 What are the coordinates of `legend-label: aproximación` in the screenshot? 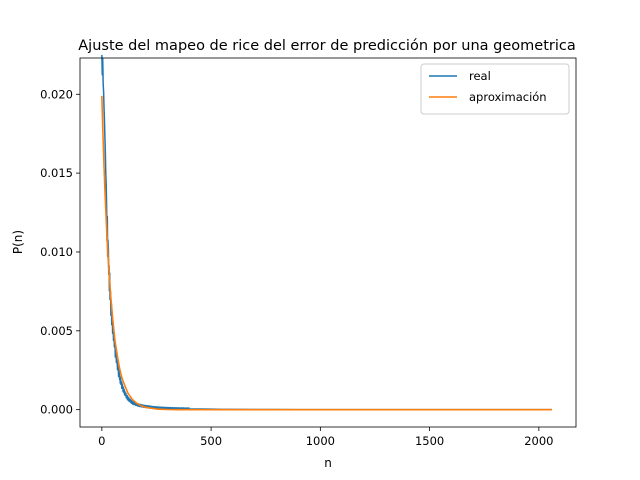 It's located at (508, 97).